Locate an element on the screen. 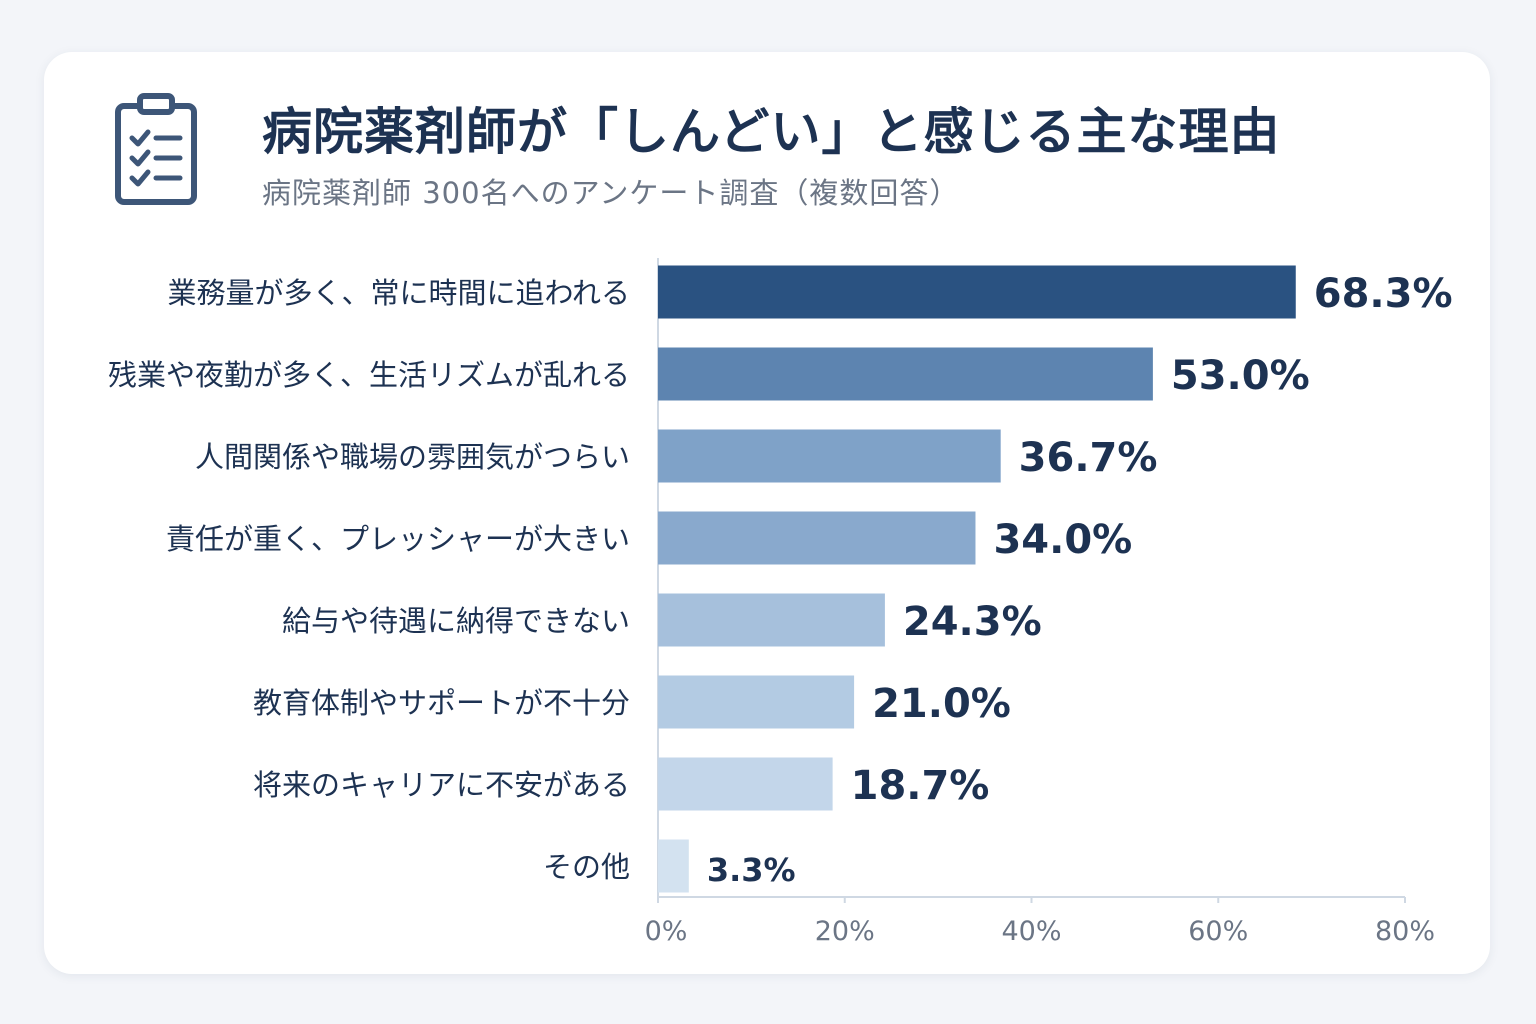 This screenshot has width=1536, height=1024. category-label-1: 業務量が多く、常に時間に追われる is located at coordinates (398, 293).